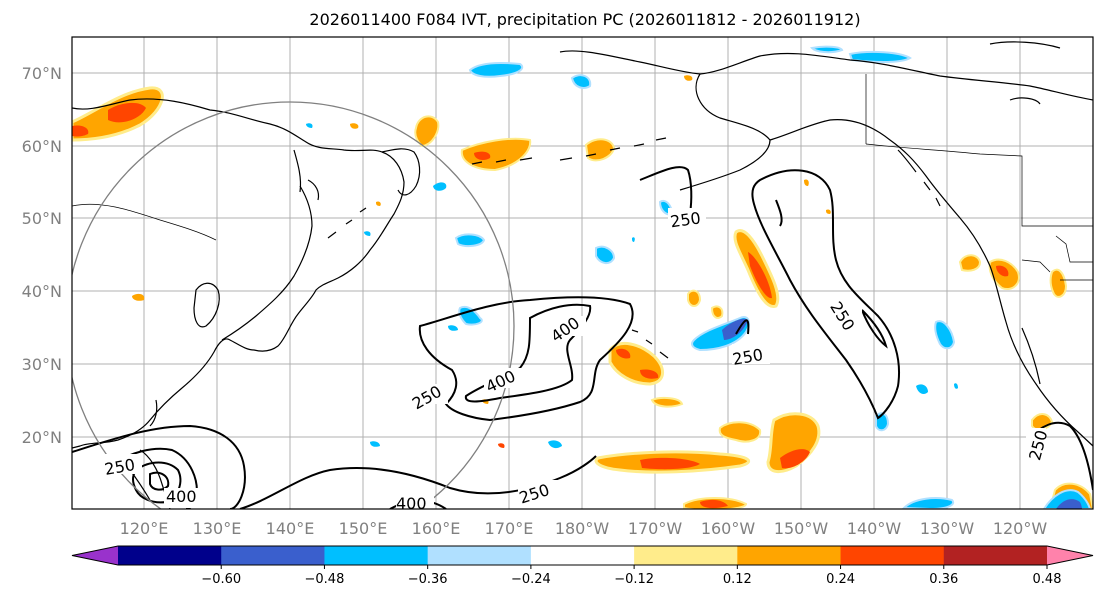 This screenshot has height=604, width=1105. What do you see at coordinates (685, 219) in the screenshot?
I see `contour-label-250: 250` at bounding box center [685, 219].